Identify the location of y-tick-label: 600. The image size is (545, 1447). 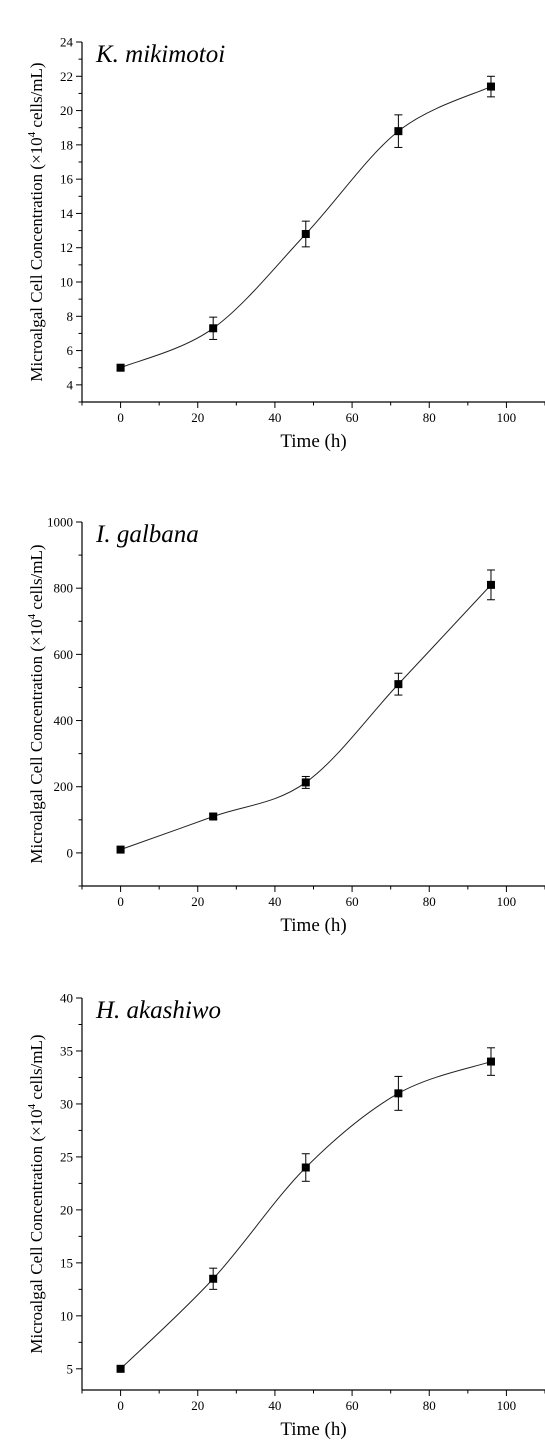
(64, 654).